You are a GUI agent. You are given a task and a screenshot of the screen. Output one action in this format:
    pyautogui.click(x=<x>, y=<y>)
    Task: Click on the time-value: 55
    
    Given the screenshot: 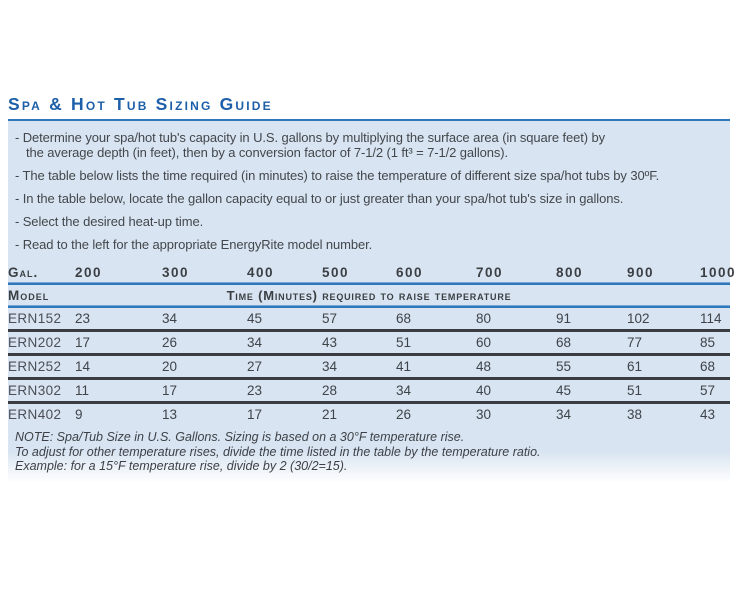 What is the action you would take?
    pyautogui.click(x=564, y=366)
    